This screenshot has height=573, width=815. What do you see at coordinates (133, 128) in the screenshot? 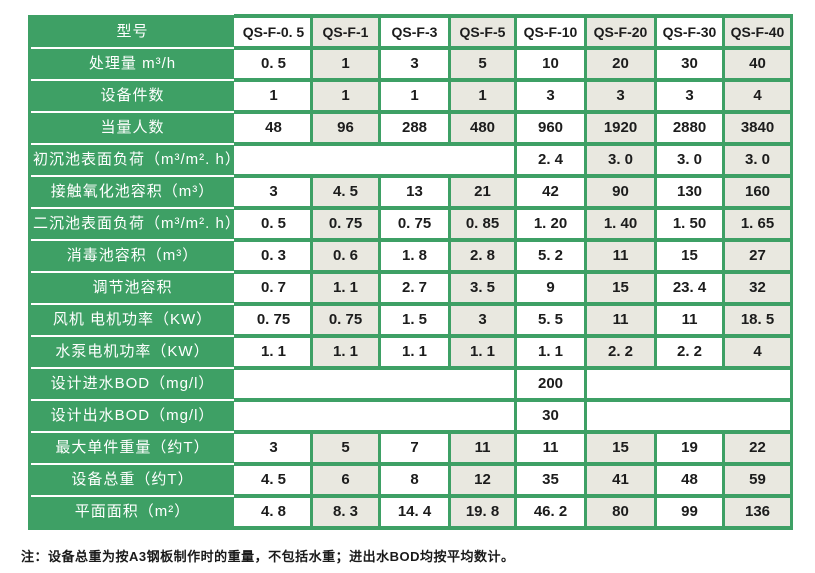
I see `row-label: 当量人数` at bounding box center [133, 128].